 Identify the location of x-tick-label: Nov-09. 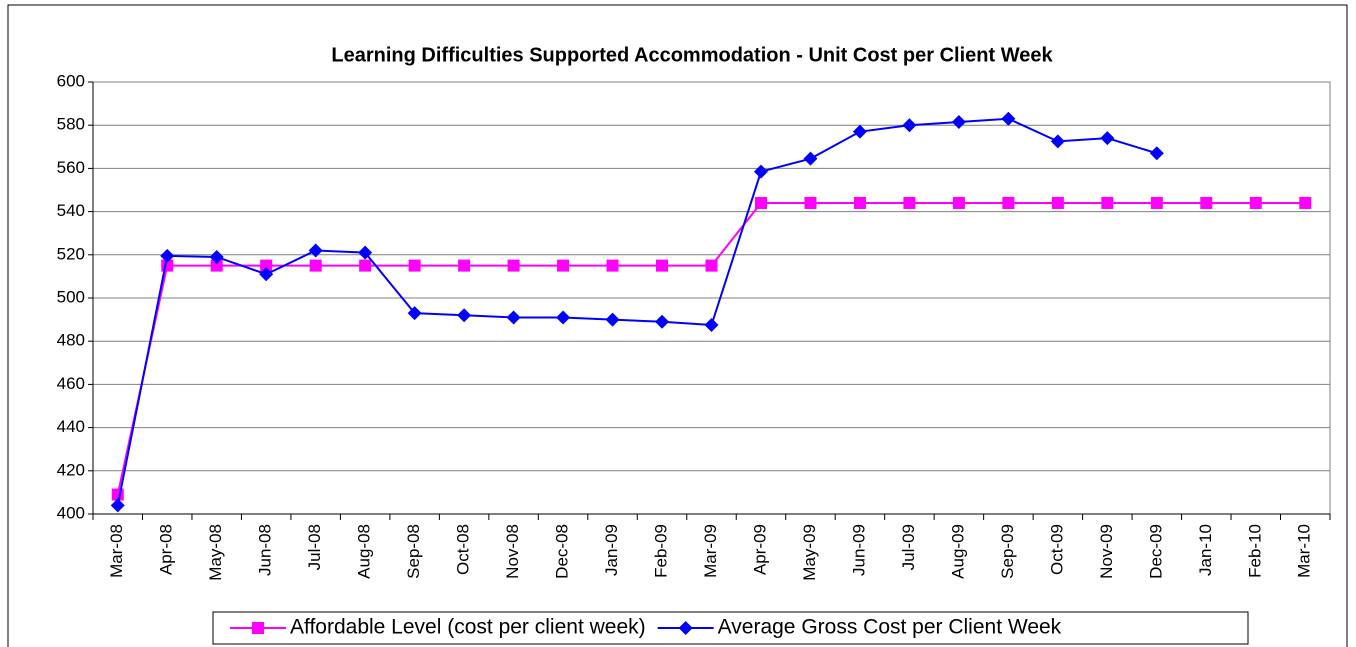
(1106, 551).